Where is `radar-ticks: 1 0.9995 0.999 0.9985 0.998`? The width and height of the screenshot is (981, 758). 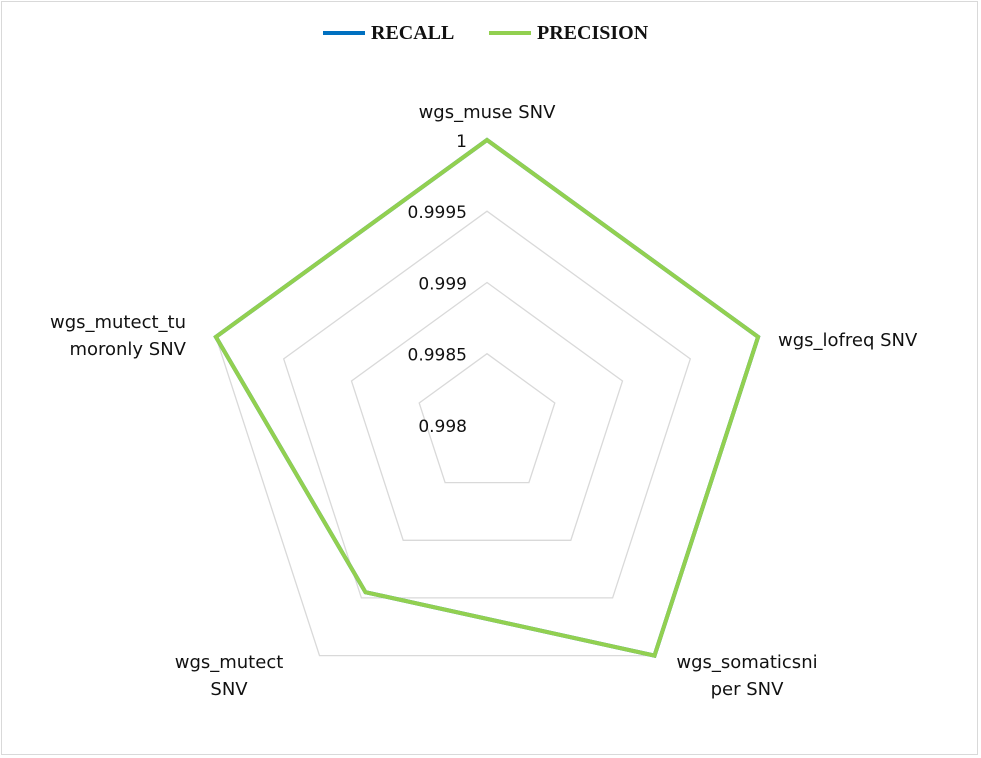
radar-ticks: 1 0.9995 0.999 0.9985 0.998 is located at coordinates (437, 284).